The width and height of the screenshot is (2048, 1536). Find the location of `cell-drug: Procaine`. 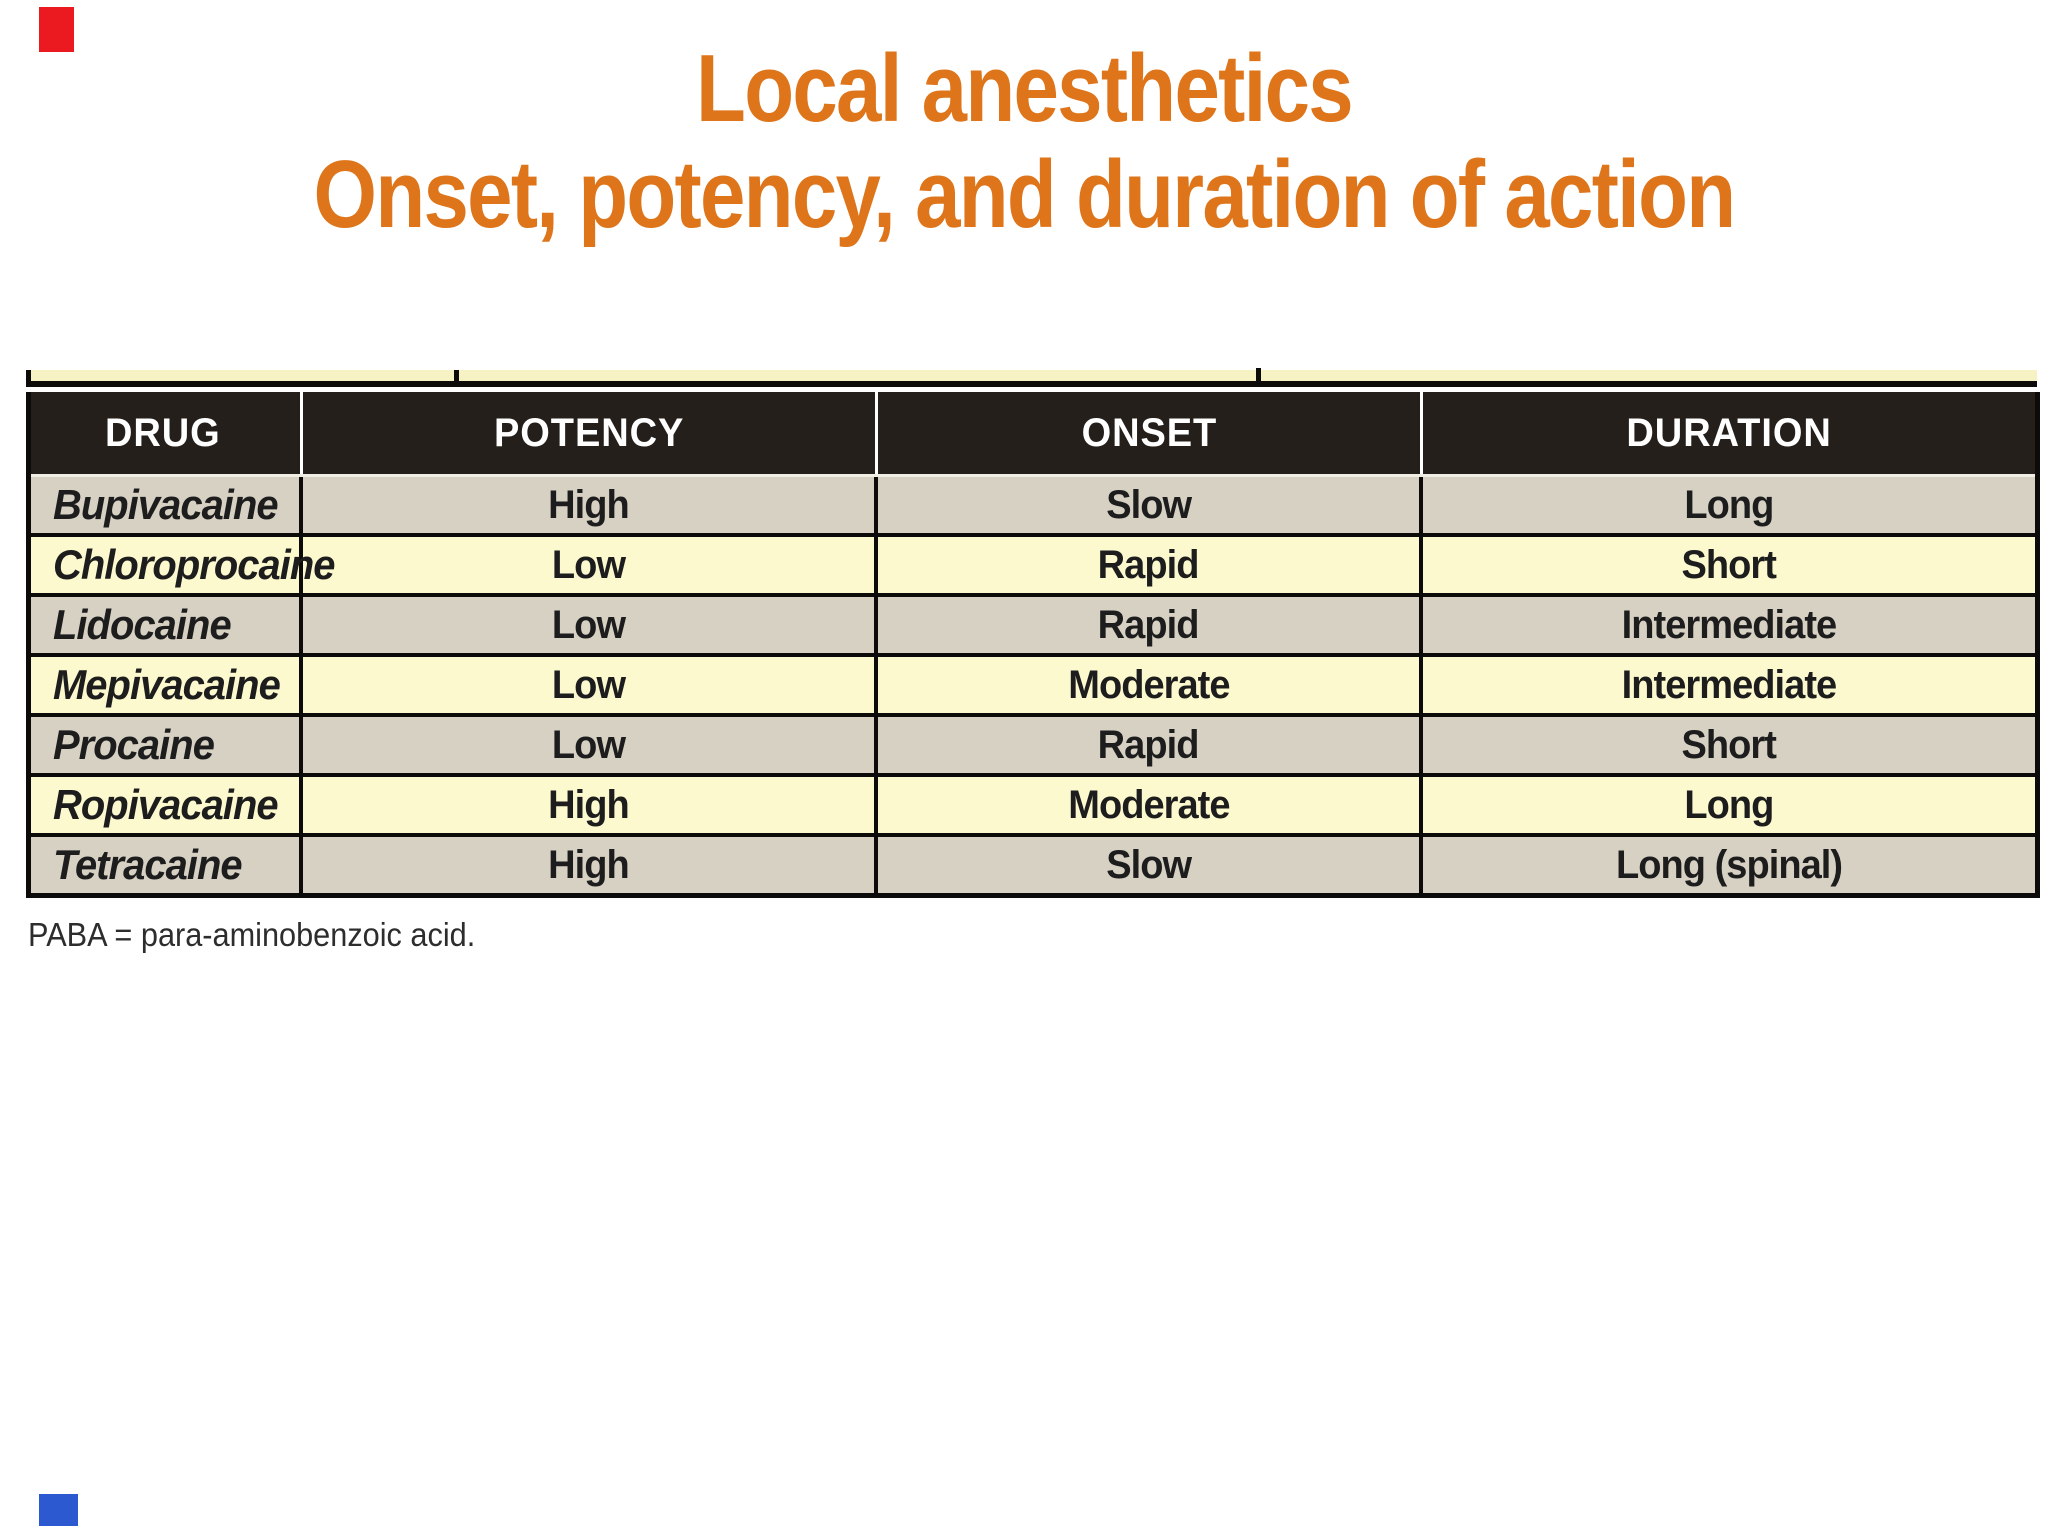

cell-drug: Procaine is located at coordinates (167, 745).